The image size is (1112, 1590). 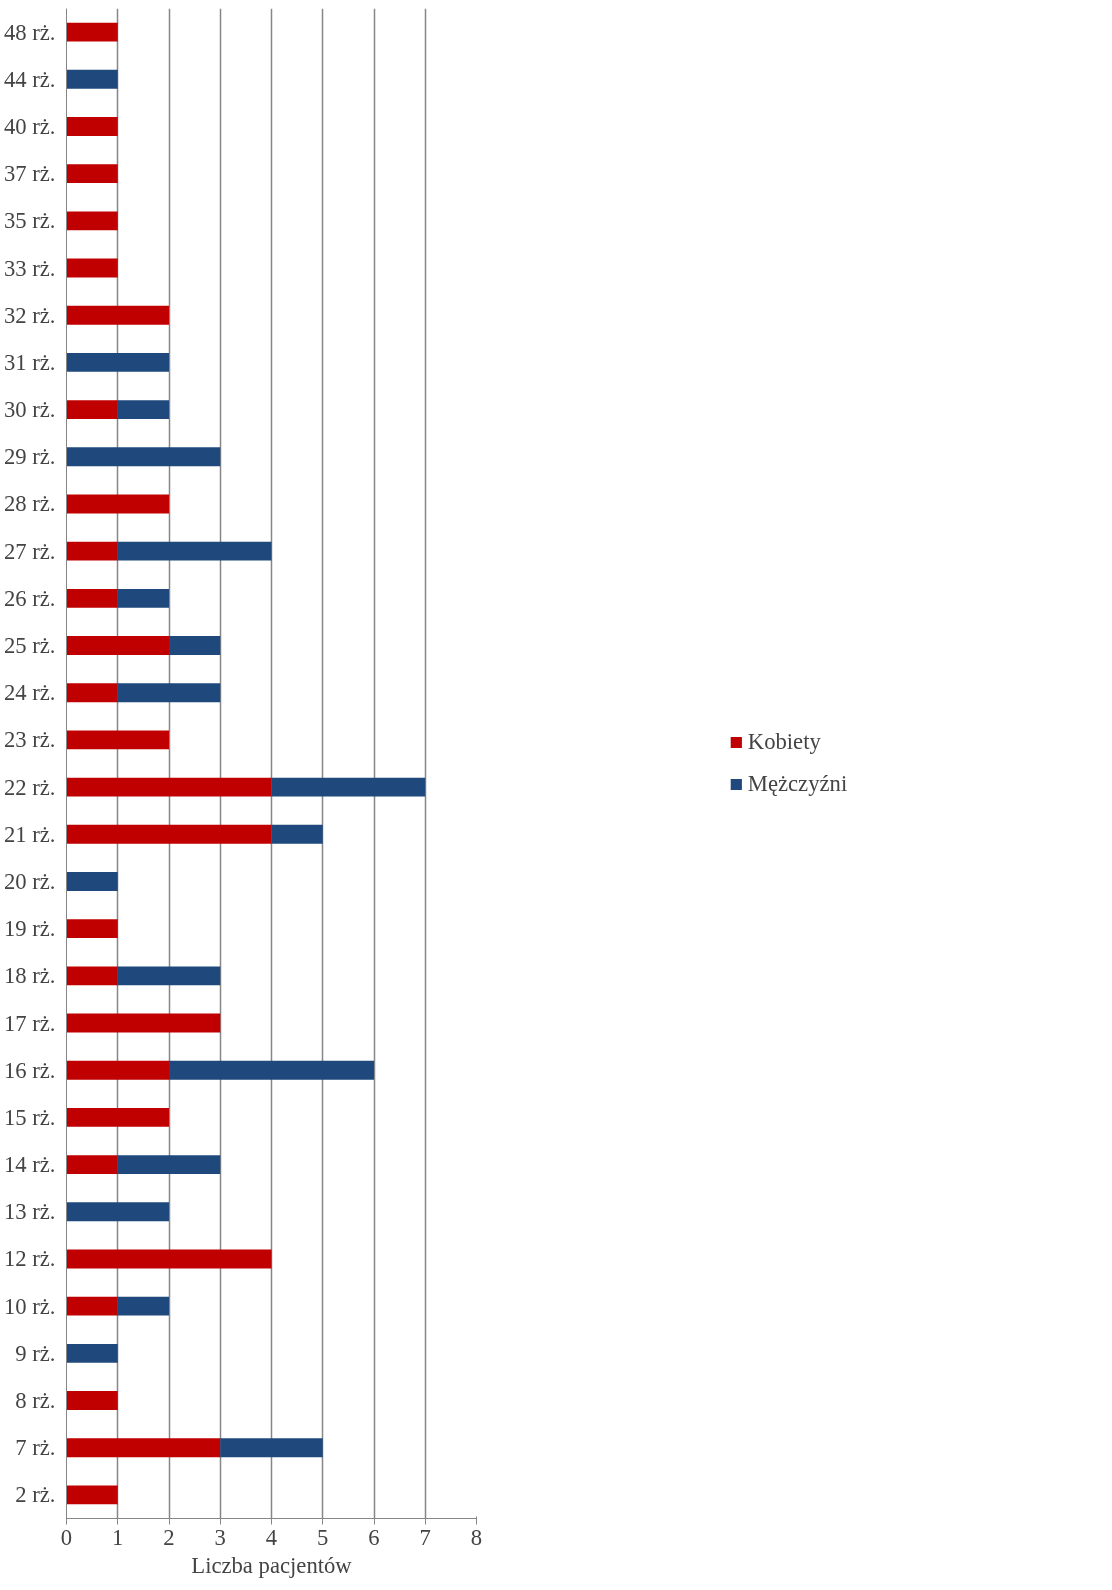 What do you see at coordinates (118, 1537) in the screenshot?
I see `x-tick-label: 1` at bounding box center [118, 1537].